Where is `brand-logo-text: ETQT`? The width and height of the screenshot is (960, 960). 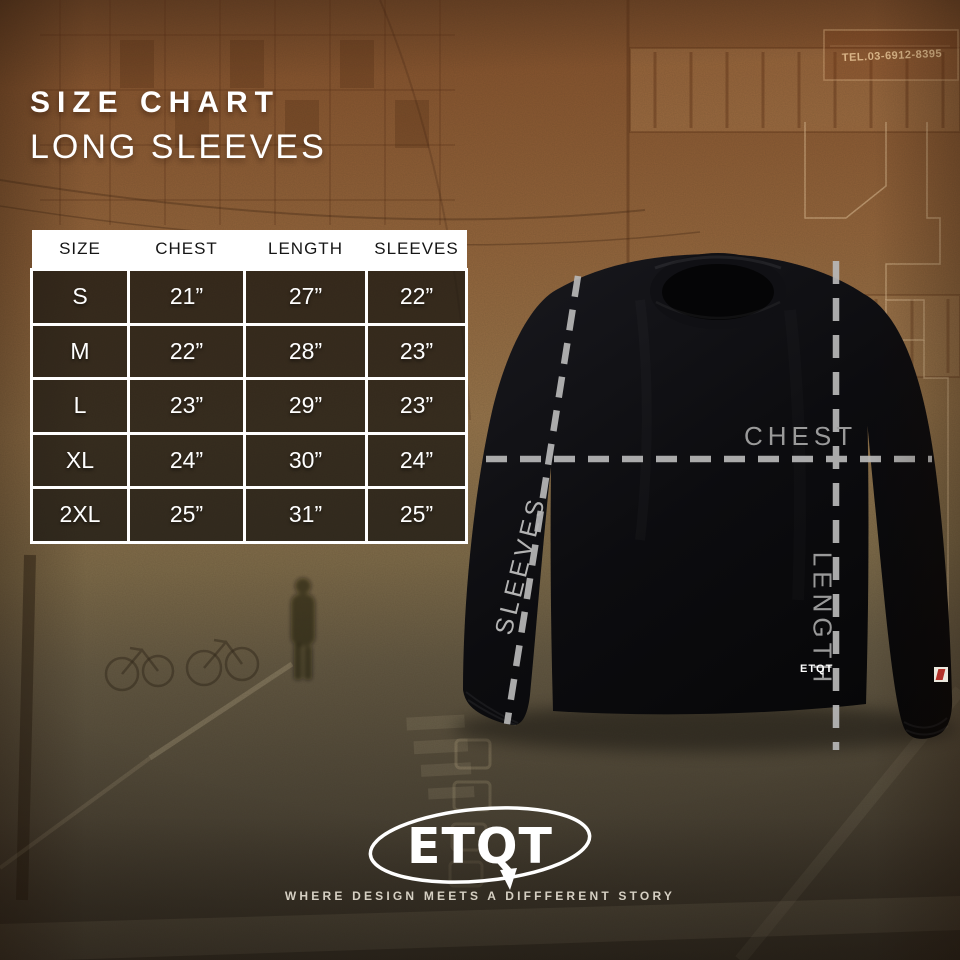 brand-logo-text: ETQT is located at coordinates (480, 846).